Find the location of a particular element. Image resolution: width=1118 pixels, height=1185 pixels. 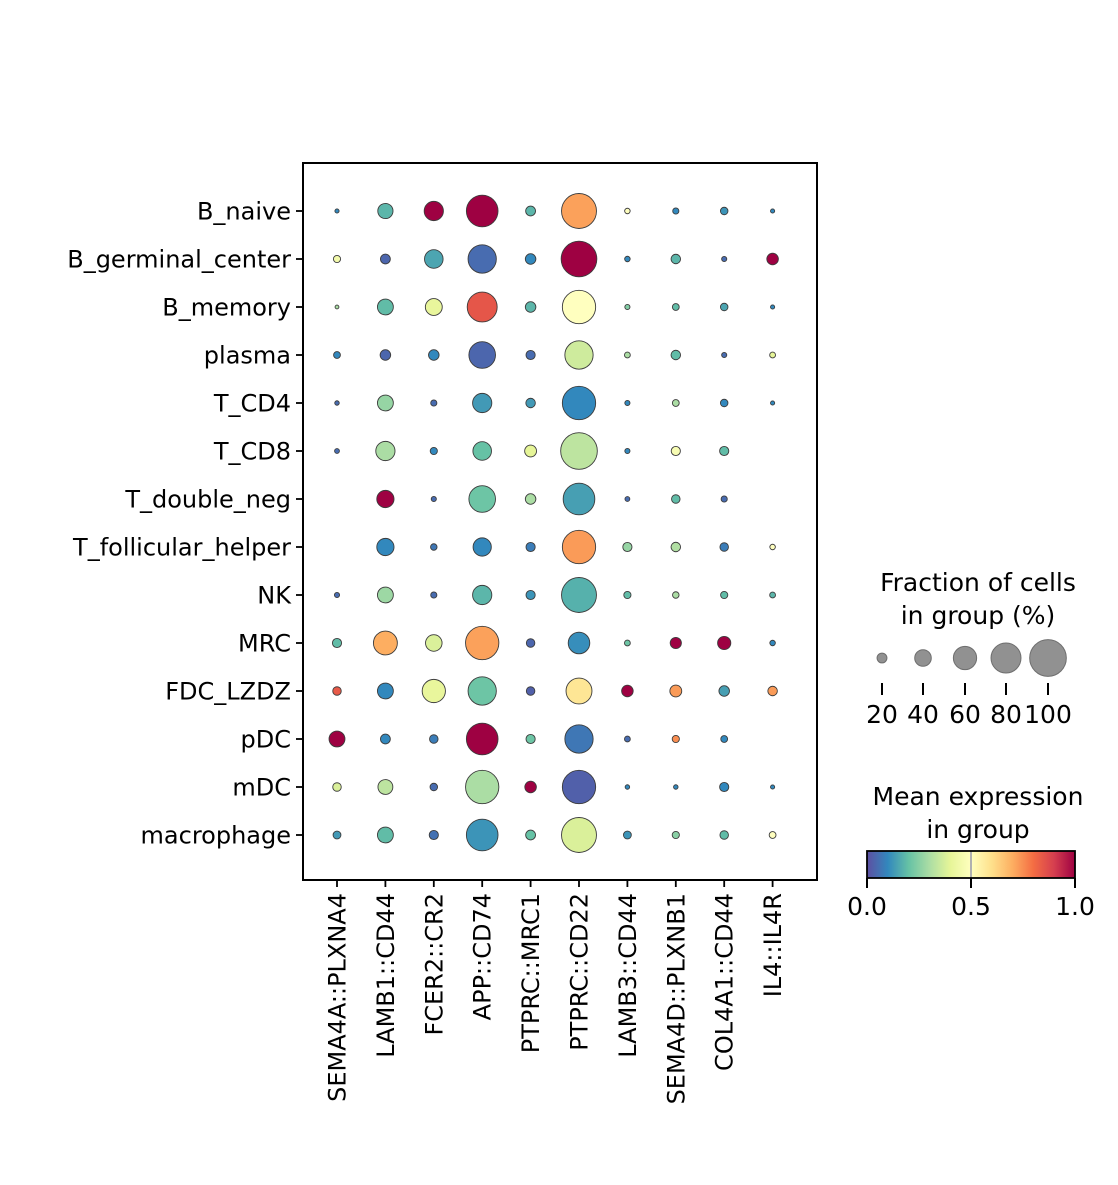

dot-T_double_neg-LAMB3::CD44 is located at coordinates (627, 499).